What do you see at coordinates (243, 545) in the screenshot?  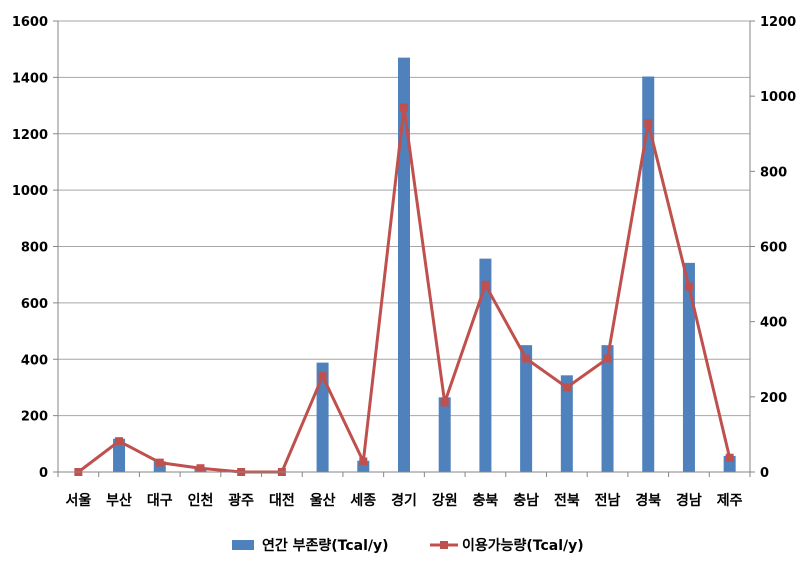 I see `legend-bar-swatch` at bounding box center [243, 545].